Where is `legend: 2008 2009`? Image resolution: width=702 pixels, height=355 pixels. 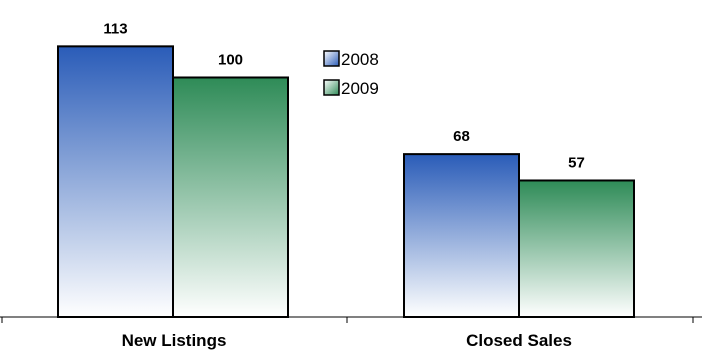 legend: 2008 2009 is located at coordinates (351, 74).